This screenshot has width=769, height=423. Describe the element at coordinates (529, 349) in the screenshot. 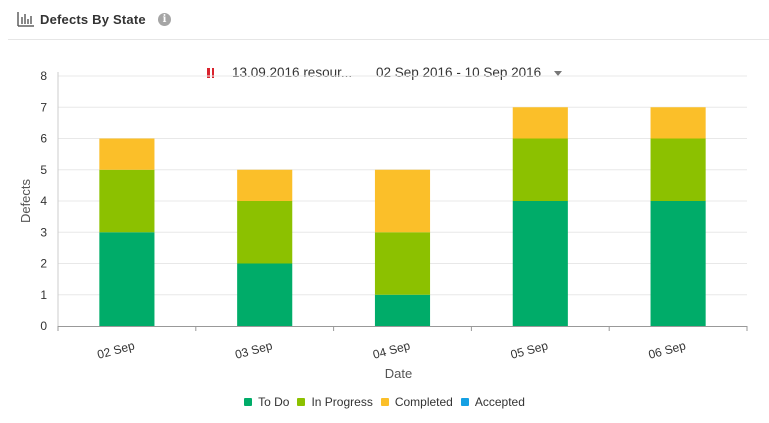

I see `x-tick-label: 05 Sep` at that location.